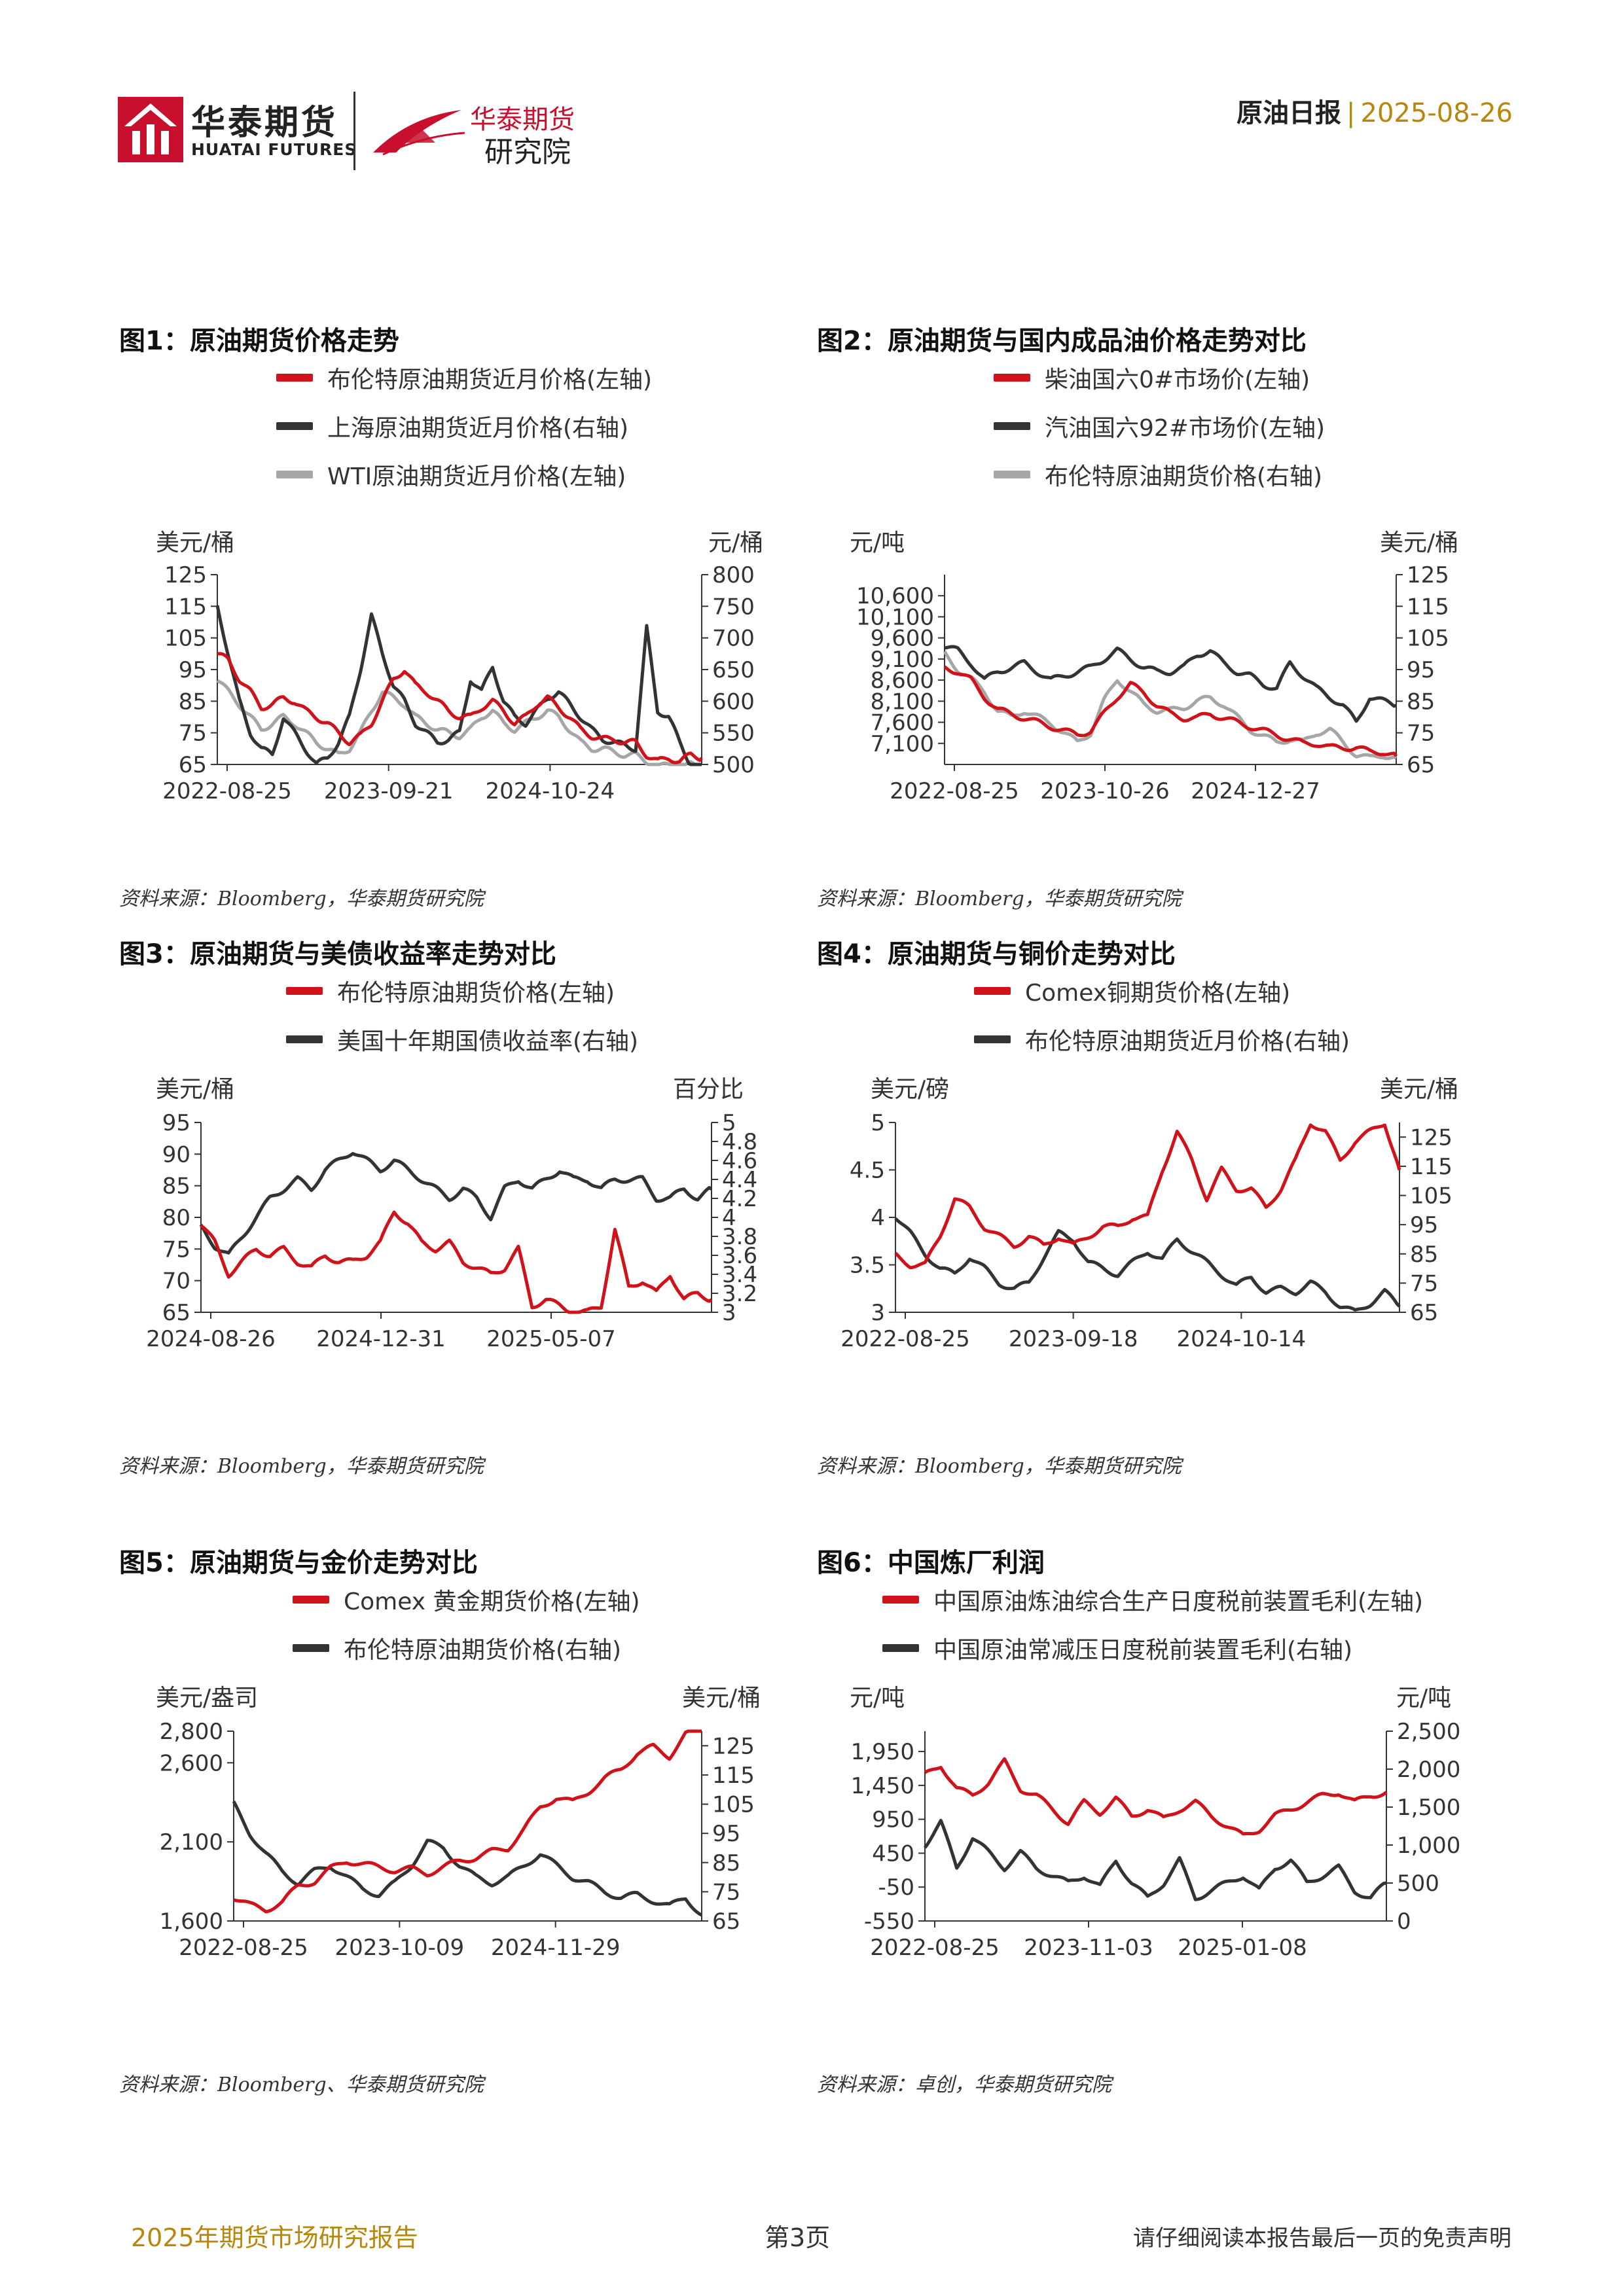 This screenshot has width=1624, height=2296. I want to click on x-tick-label: 2024-08-26, so click(211, 1339).